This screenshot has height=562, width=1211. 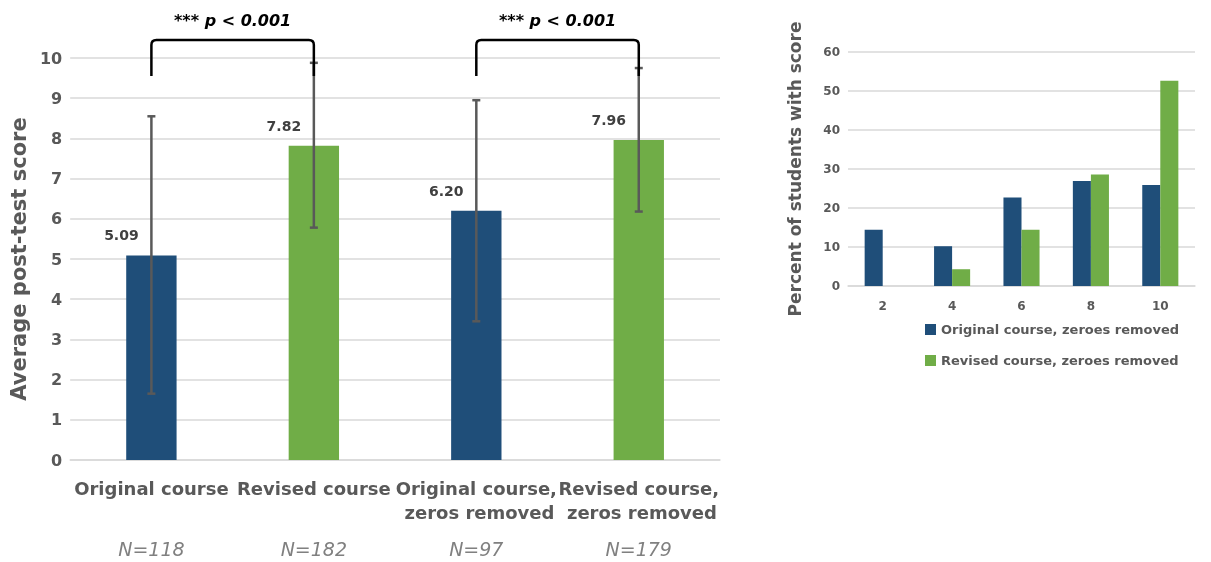 I want to click on x-tick-label: Original course, zeros removed, so click(x=476, y=500).